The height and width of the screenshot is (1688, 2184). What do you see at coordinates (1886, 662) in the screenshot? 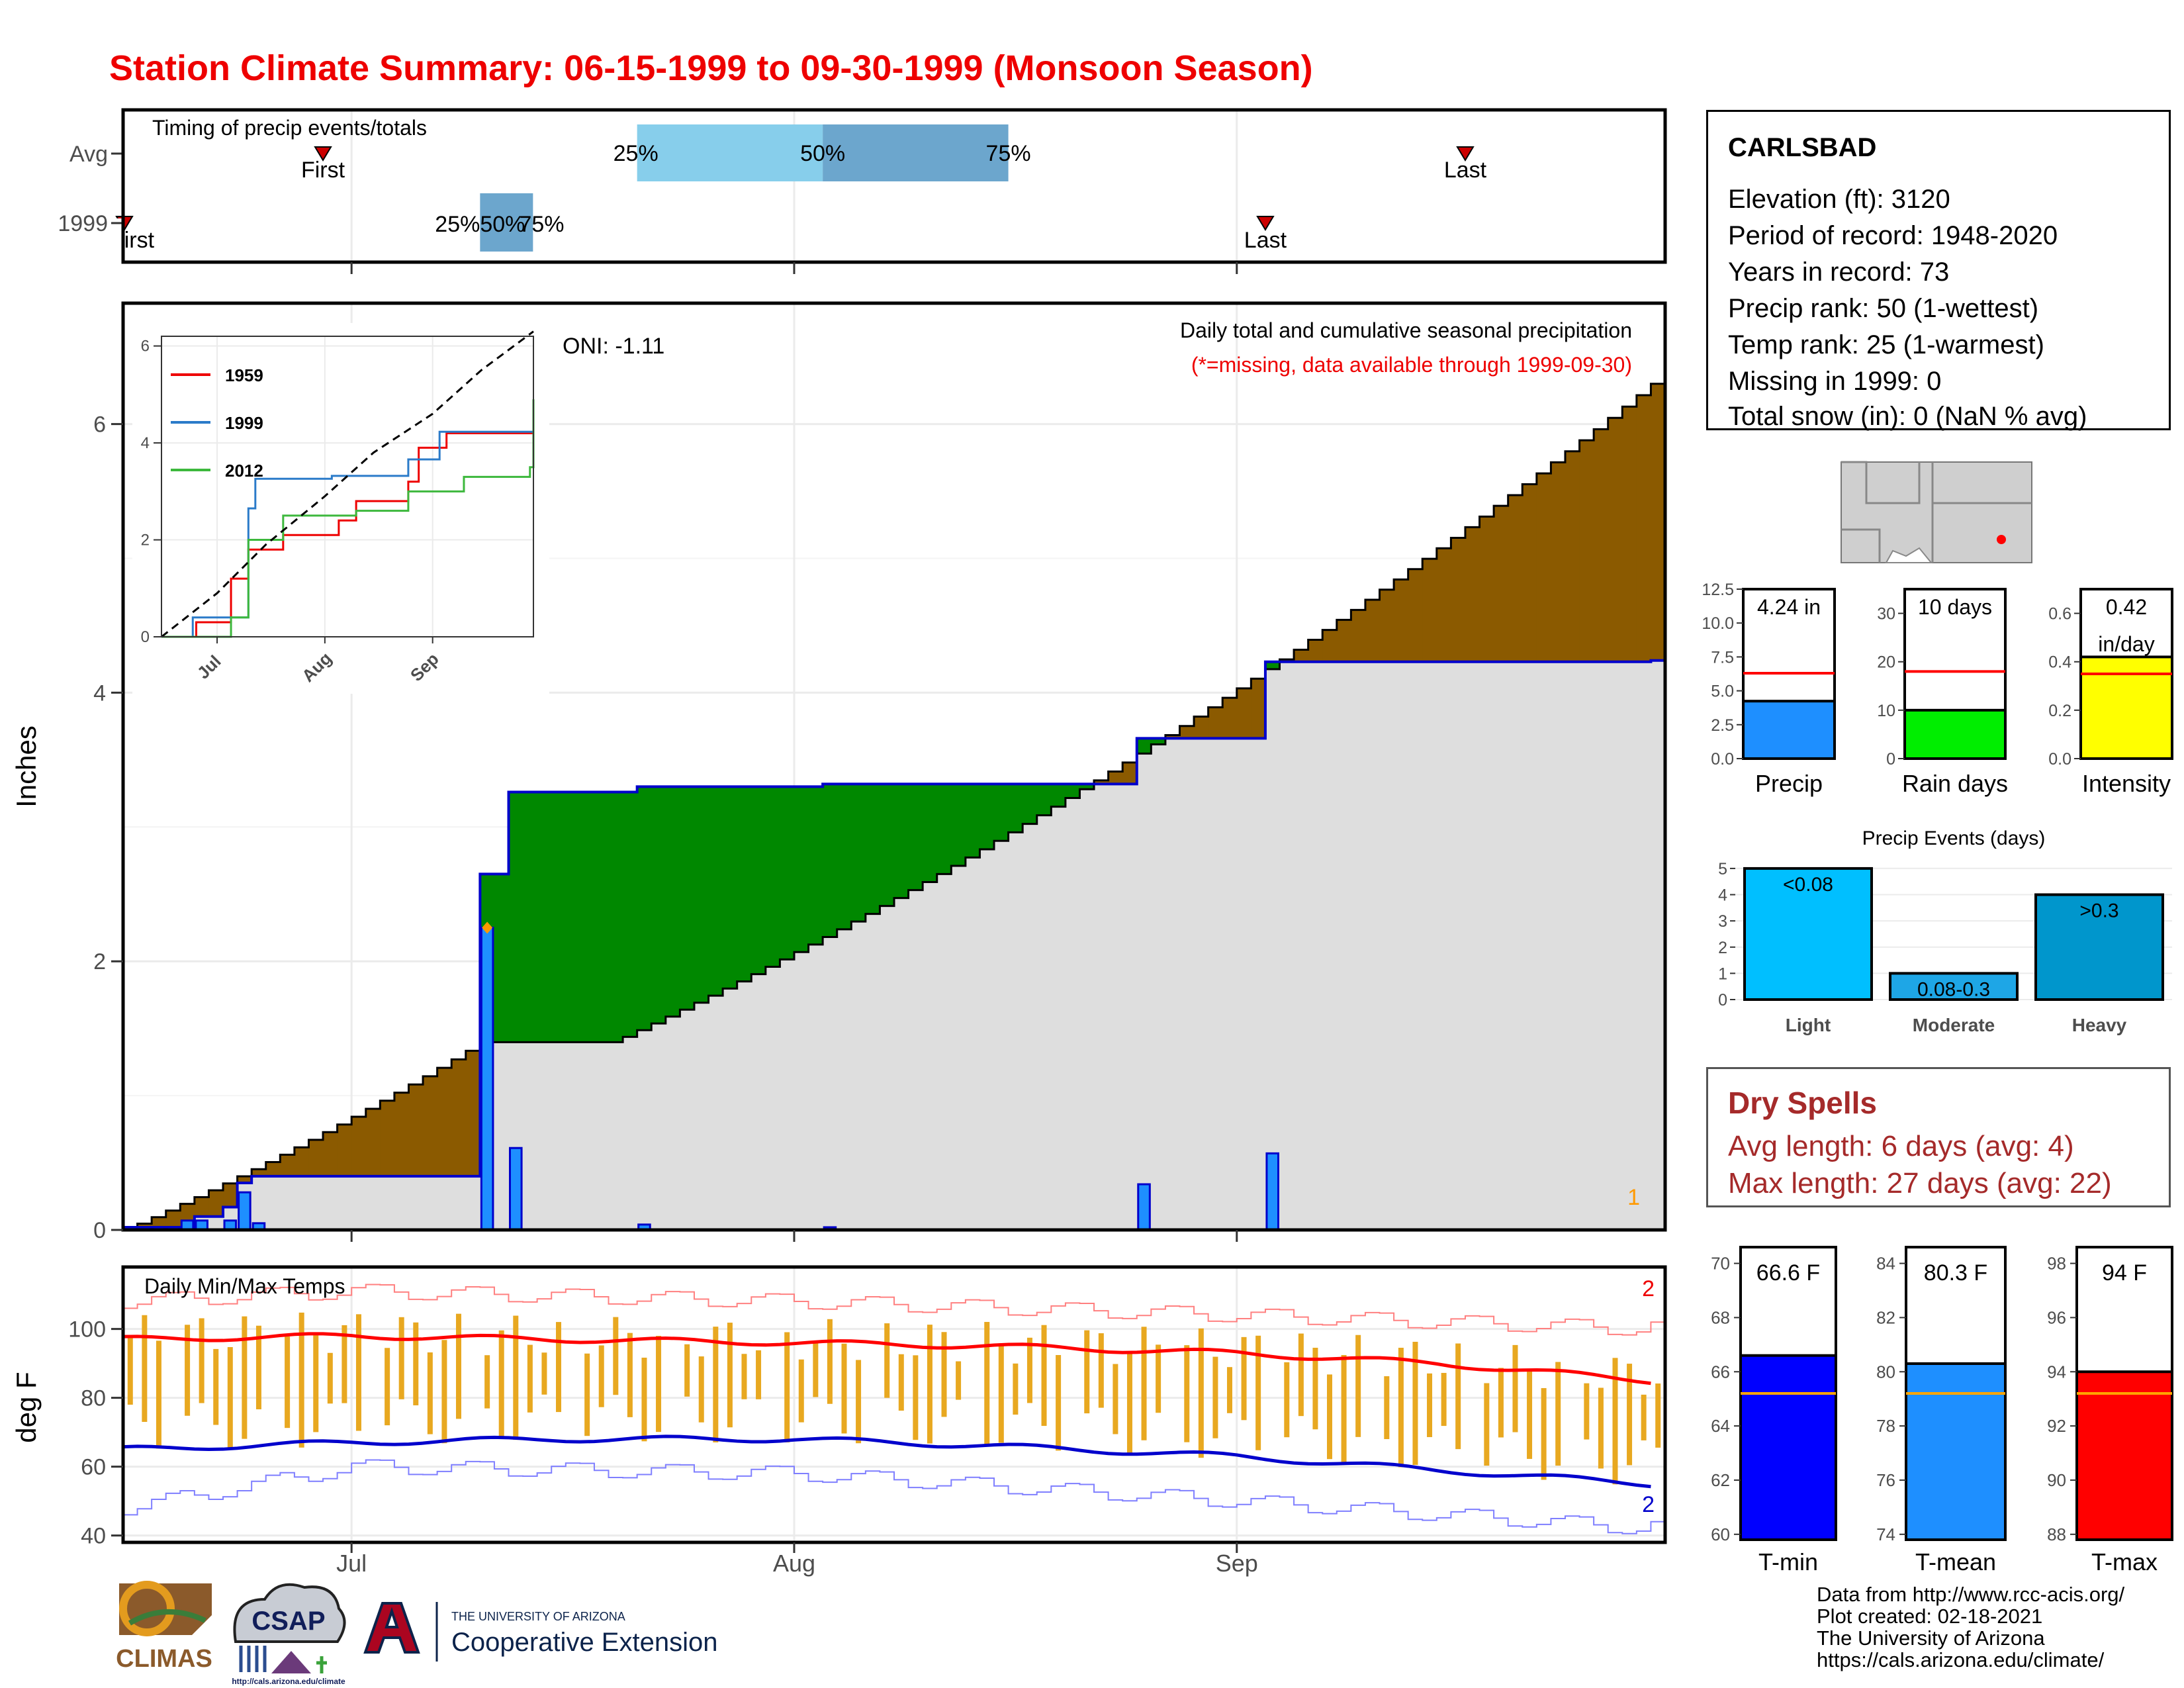
I see `raindays-ytick-label: 20` at bounding box center [1886, 662].